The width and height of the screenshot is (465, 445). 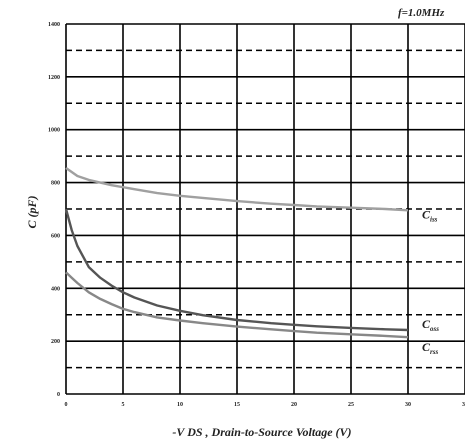 I want to click on series-line-ciss, so click(x=237, y=189).